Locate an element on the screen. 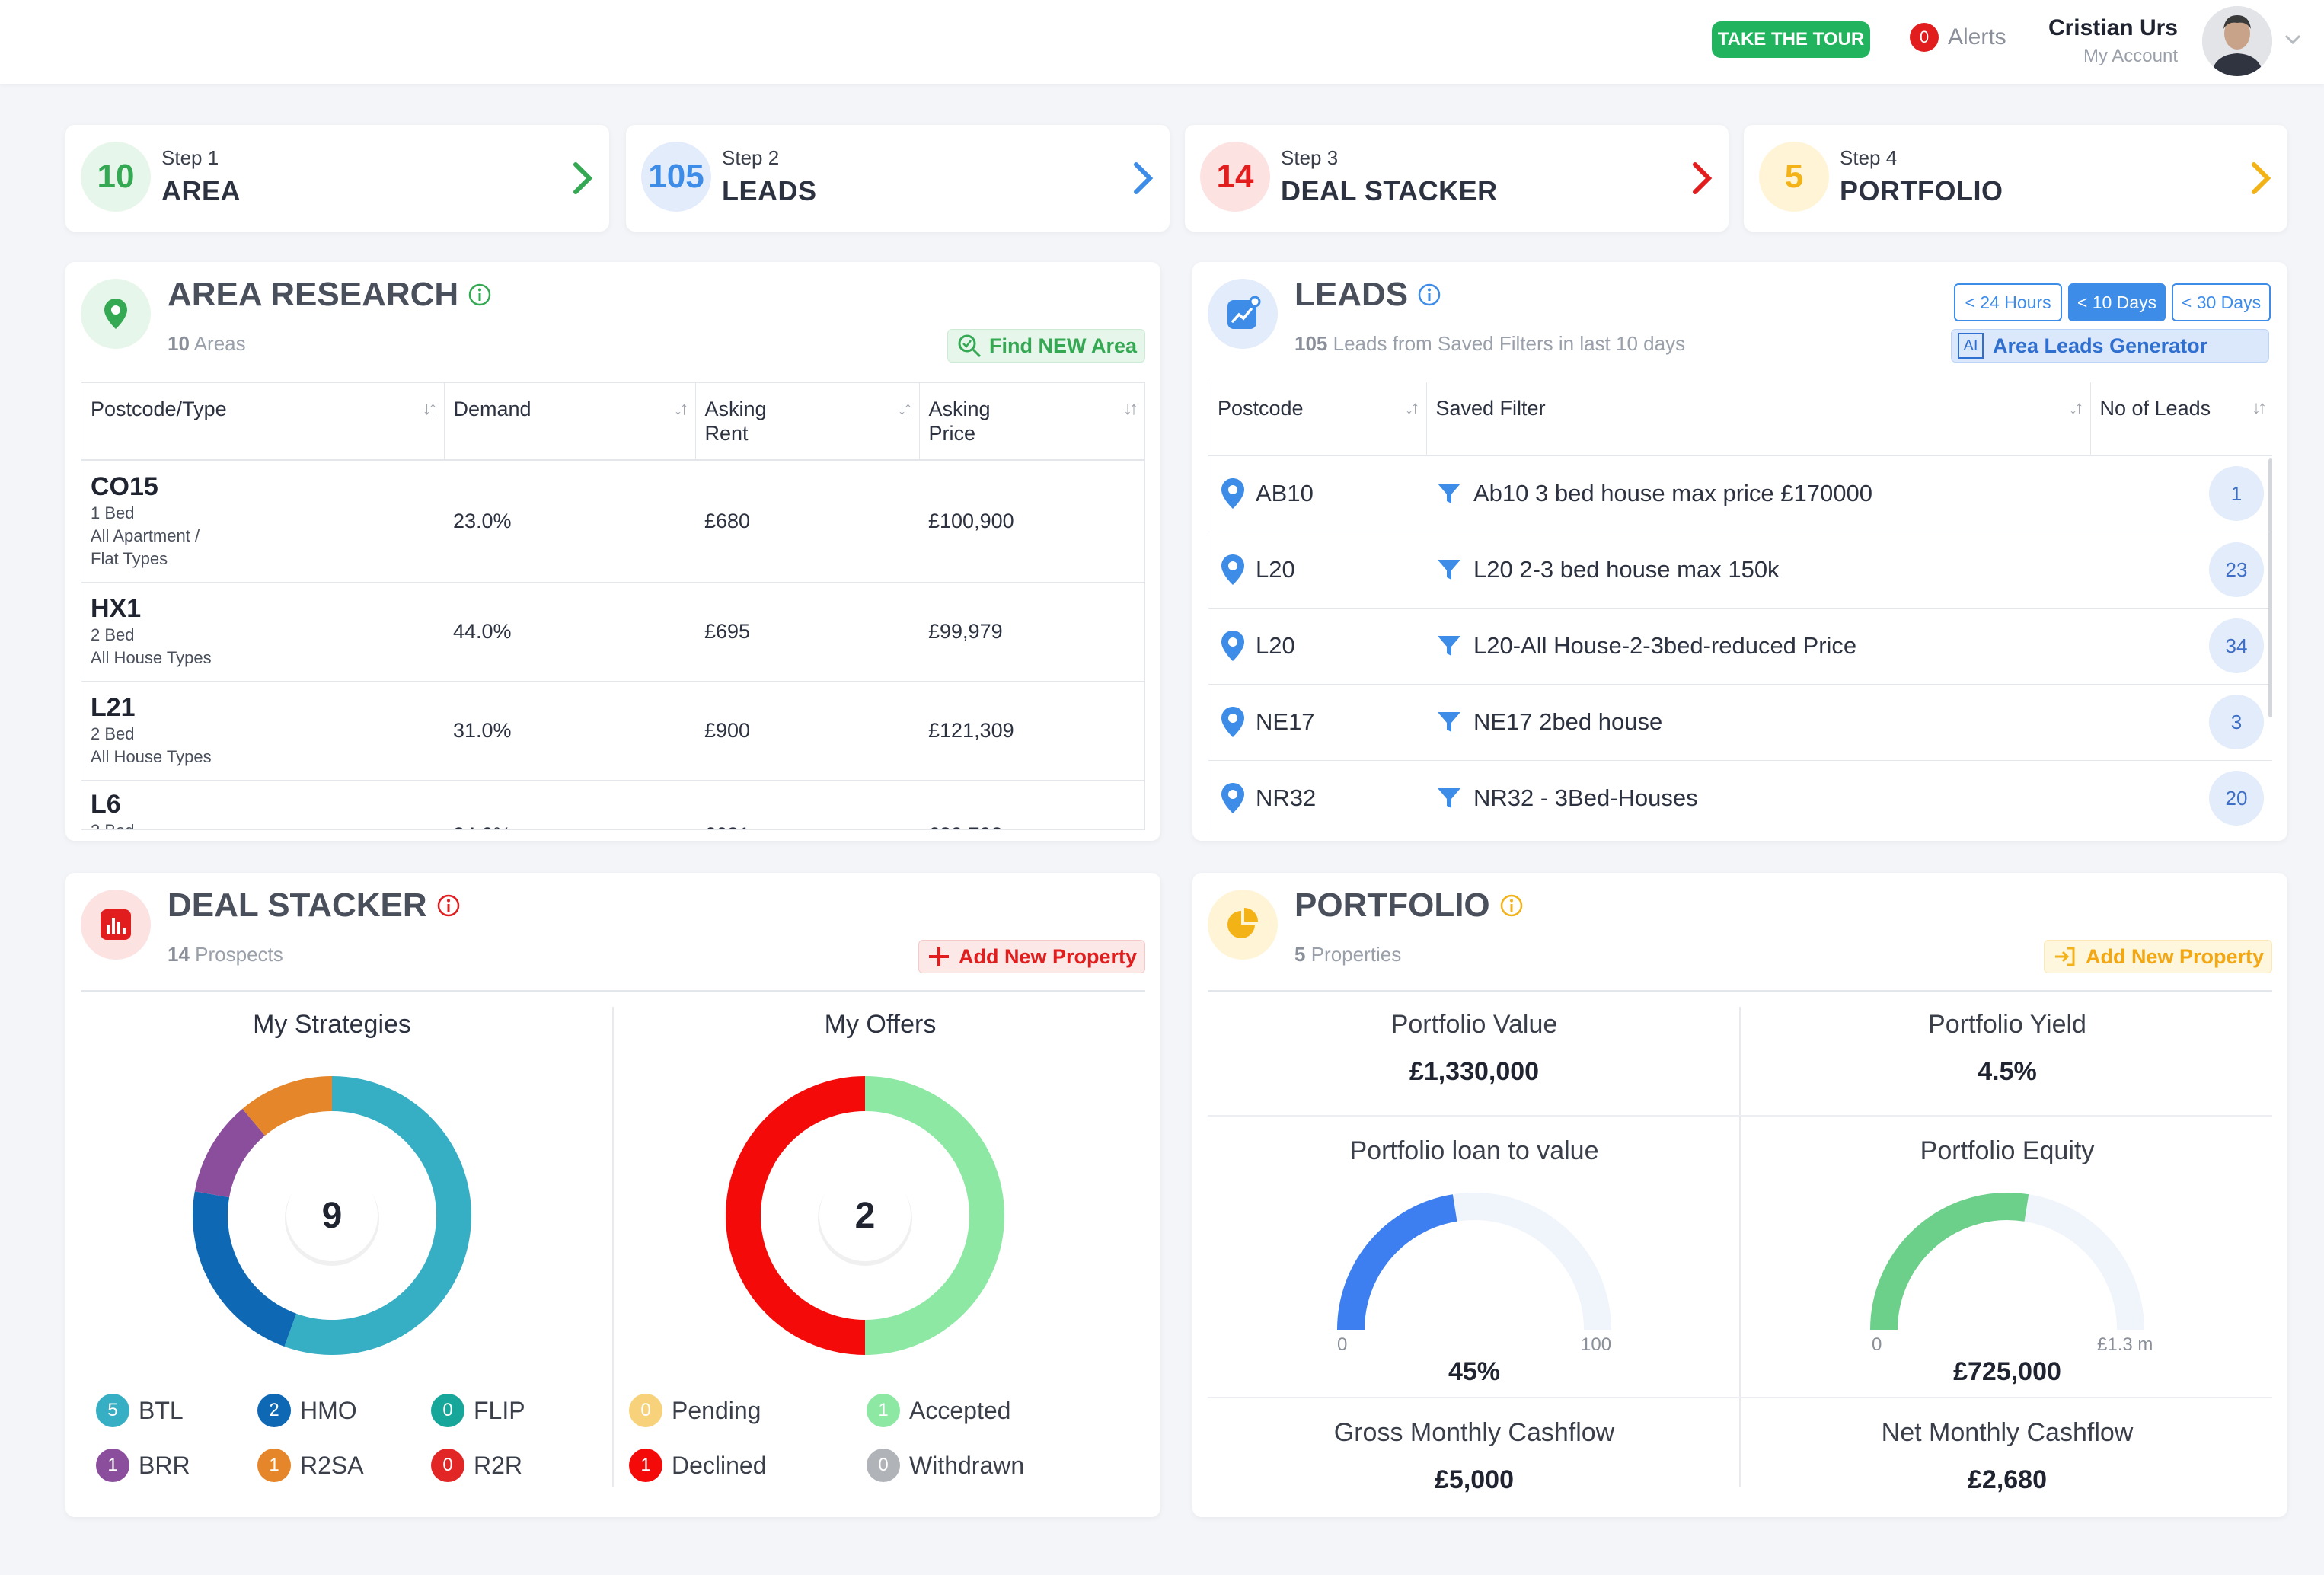  range-30-days-button: < 30 Days is located at coordinates (2221, 302).